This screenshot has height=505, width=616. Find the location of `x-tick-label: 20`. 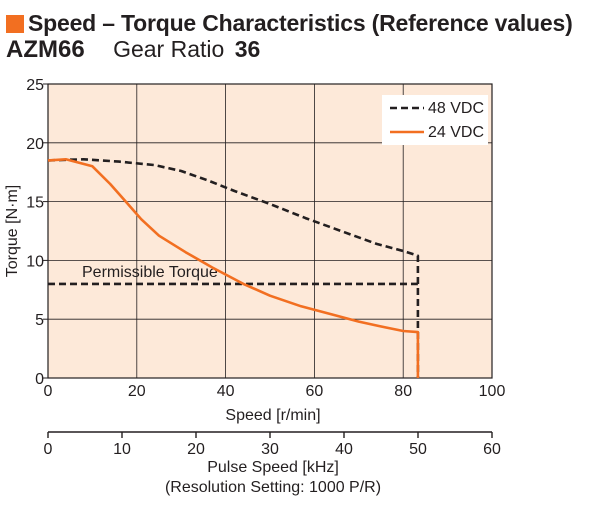

x-tick-label: 20 is located at coordinates (137, 391).